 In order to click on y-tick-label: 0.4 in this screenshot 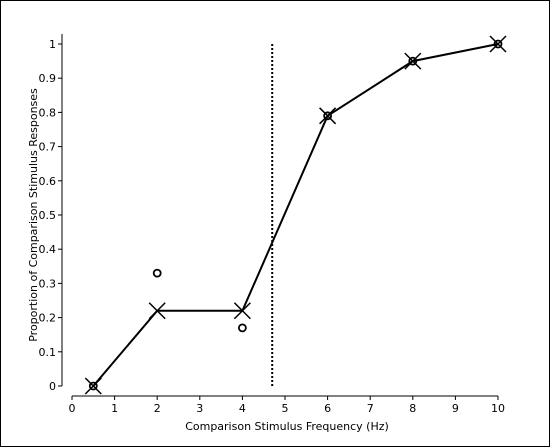, I will do `click(48, 249)`.